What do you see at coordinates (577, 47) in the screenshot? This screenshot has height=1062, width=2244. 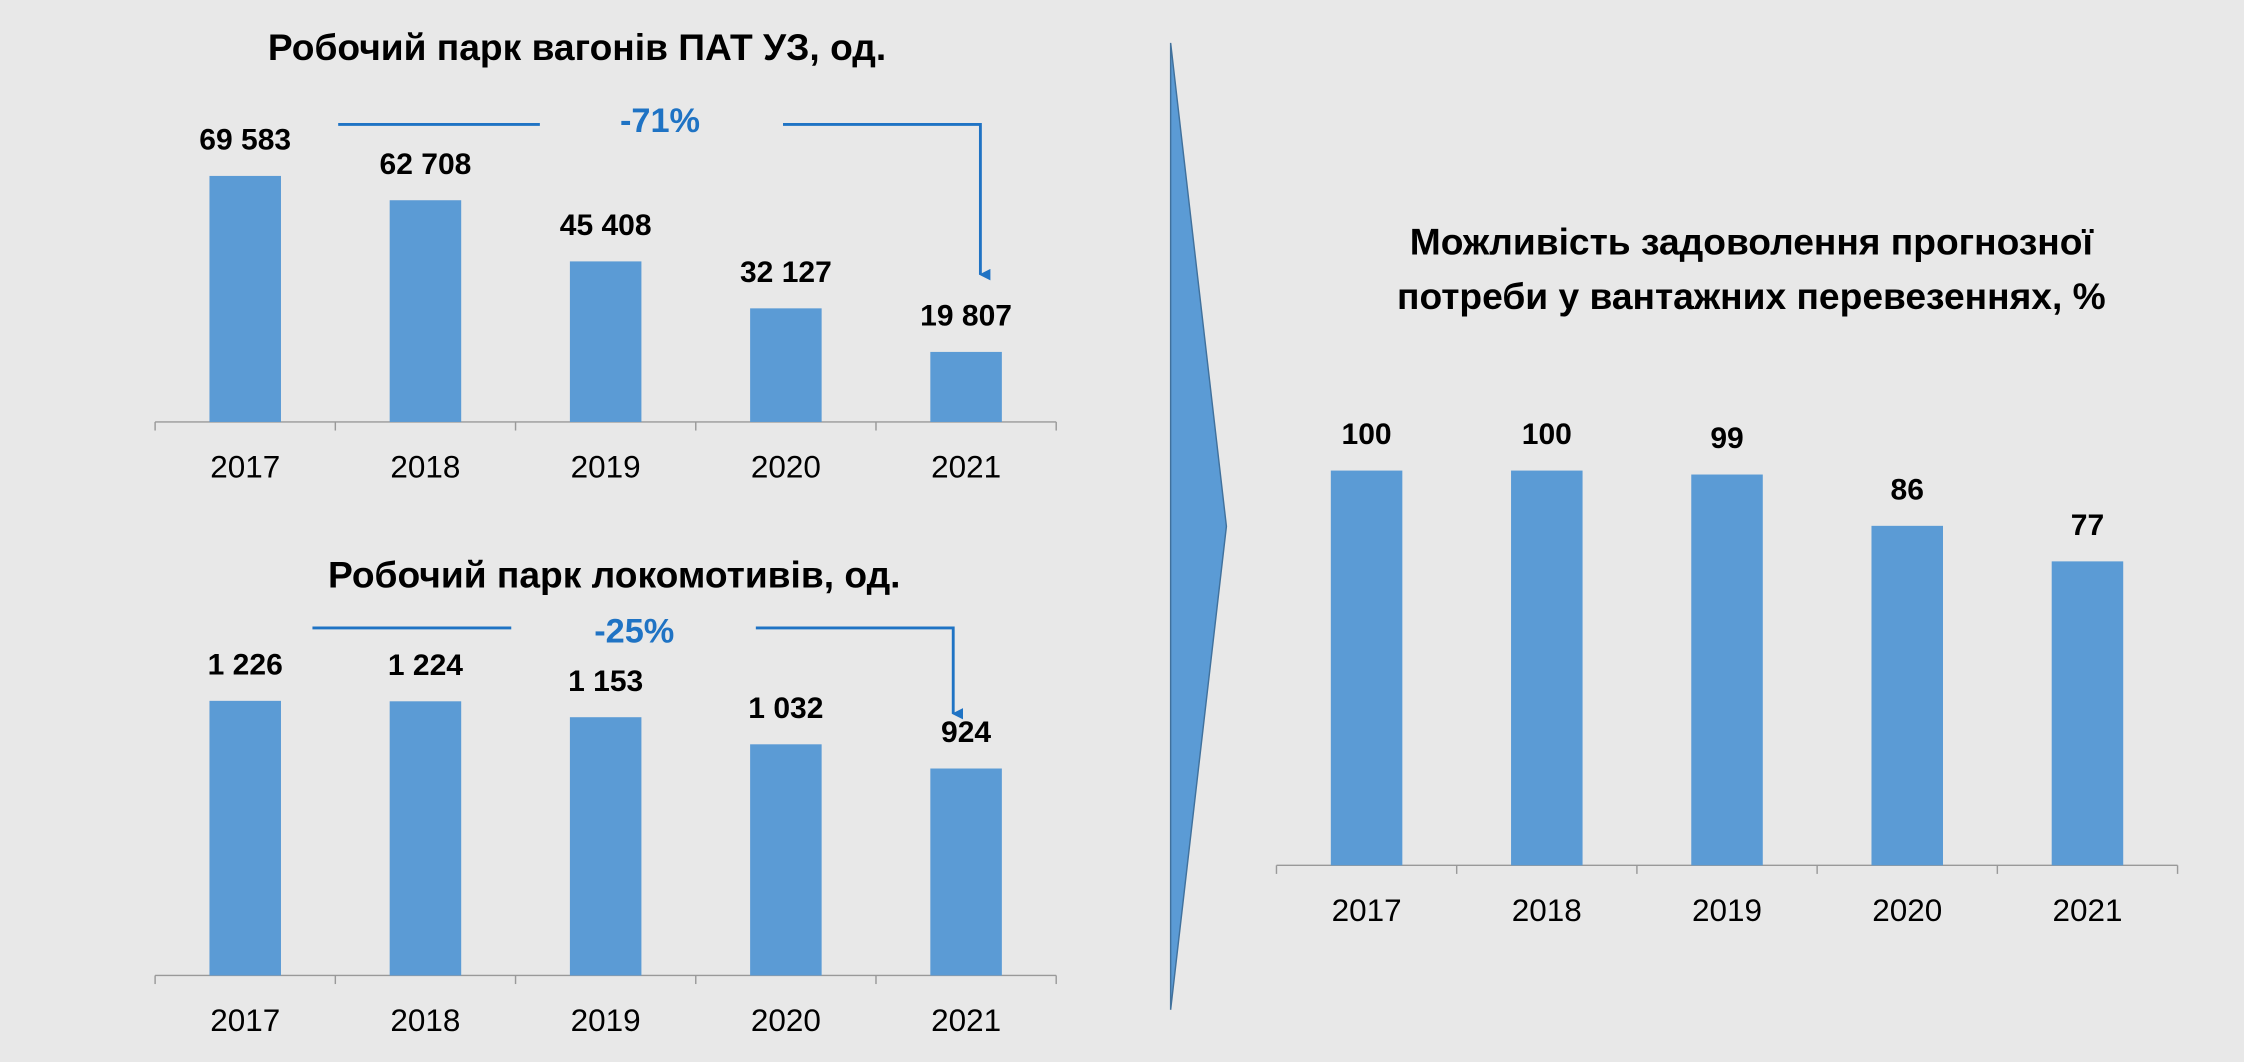 I see `chart-title: Робочий парк вагонів ПАТ УЗ, од.` at bounding box center [577, 47].